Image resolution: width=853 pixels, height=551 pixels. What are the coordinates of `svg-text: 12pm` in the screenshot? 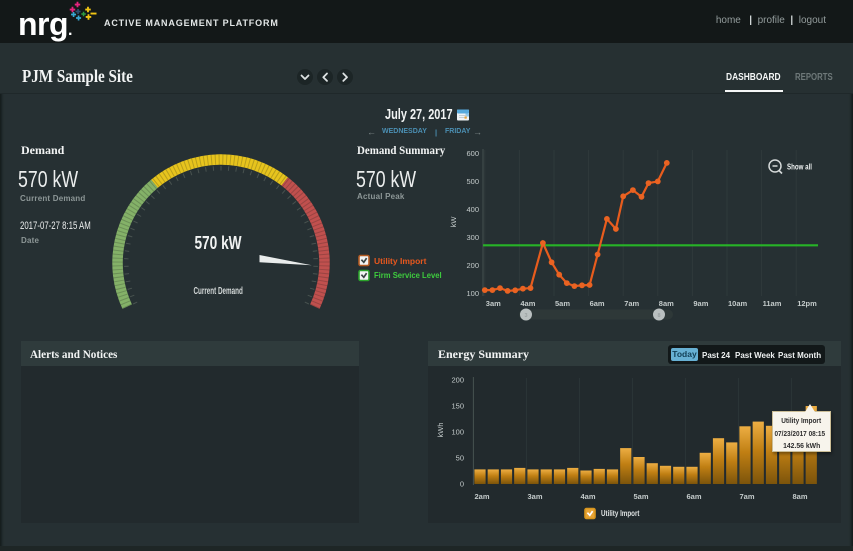 It's located at (807, 303).